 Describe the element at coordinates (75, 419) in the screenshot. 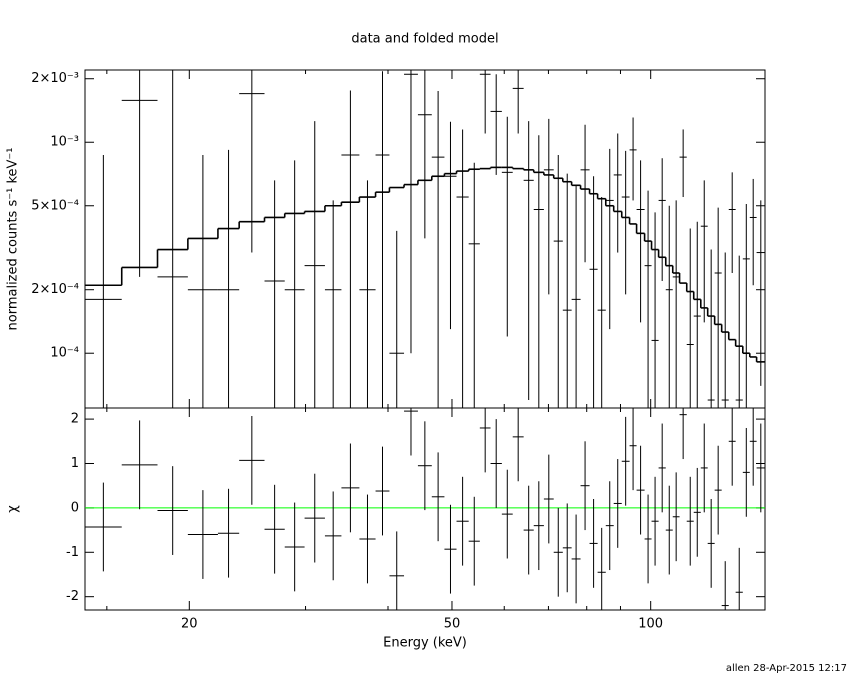

I see `y-tick-label: 2` at that location.